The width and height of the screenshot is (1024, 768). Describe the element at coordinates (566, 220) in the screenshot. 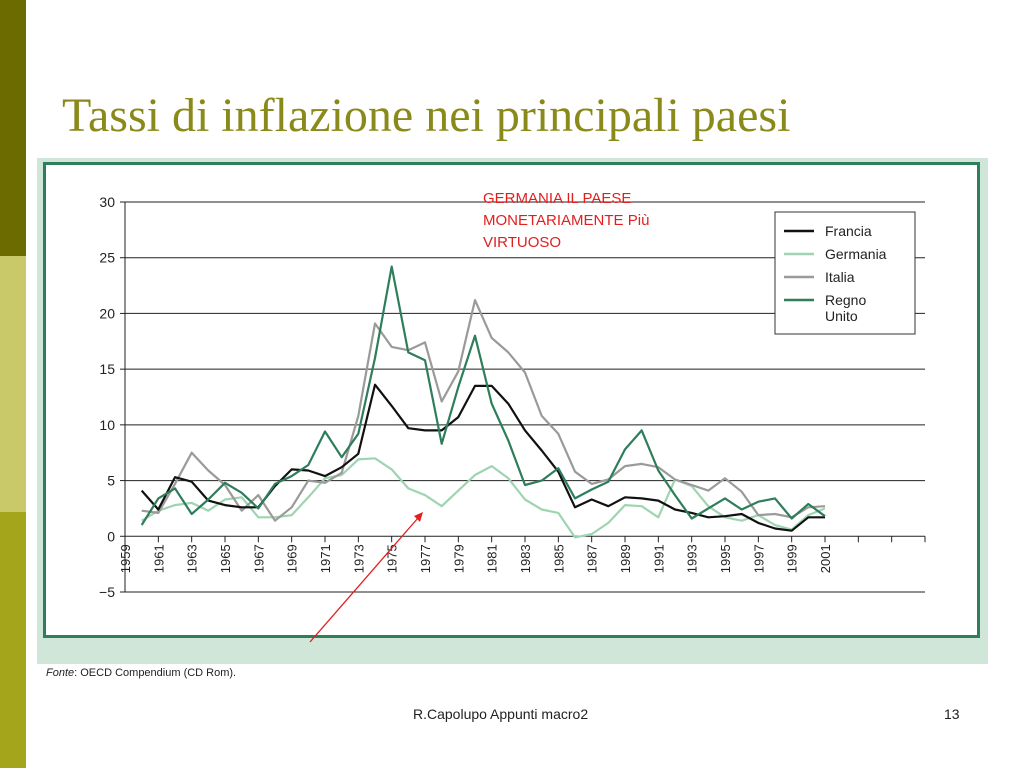

I see `annotation-text: MONETARIAMENTE Più` at that location.